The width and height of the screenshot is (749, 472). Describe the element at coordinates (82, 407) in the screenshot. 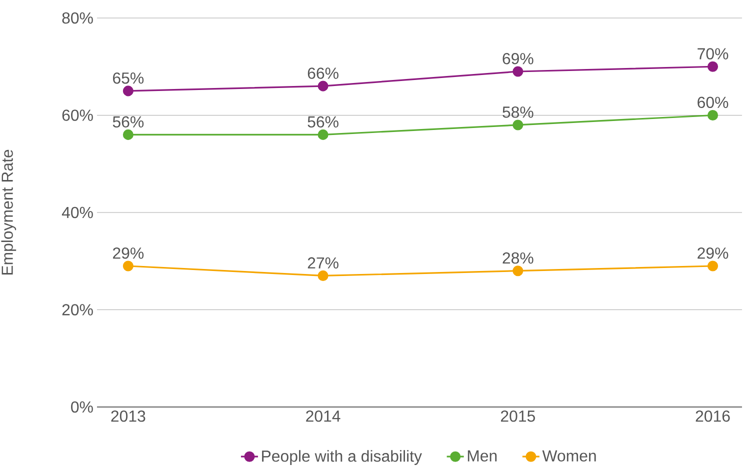

I see `y-tick-label: 0%` at that location.